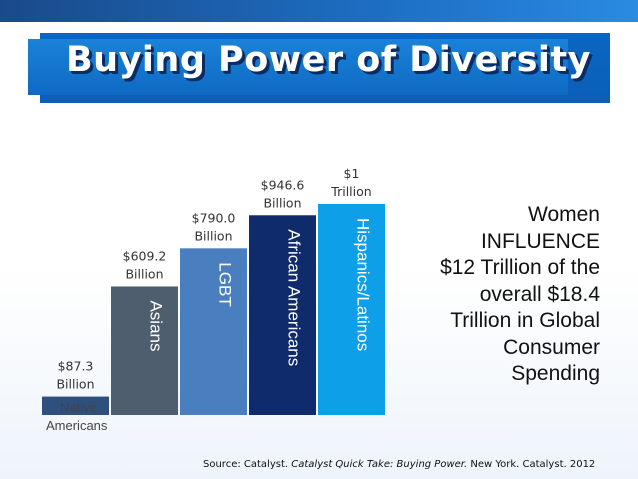  What do you see at coordinates (539, 294) in the screenshot?
I see `women-text-line: overall $18.4` at bounding box center [539, 294].